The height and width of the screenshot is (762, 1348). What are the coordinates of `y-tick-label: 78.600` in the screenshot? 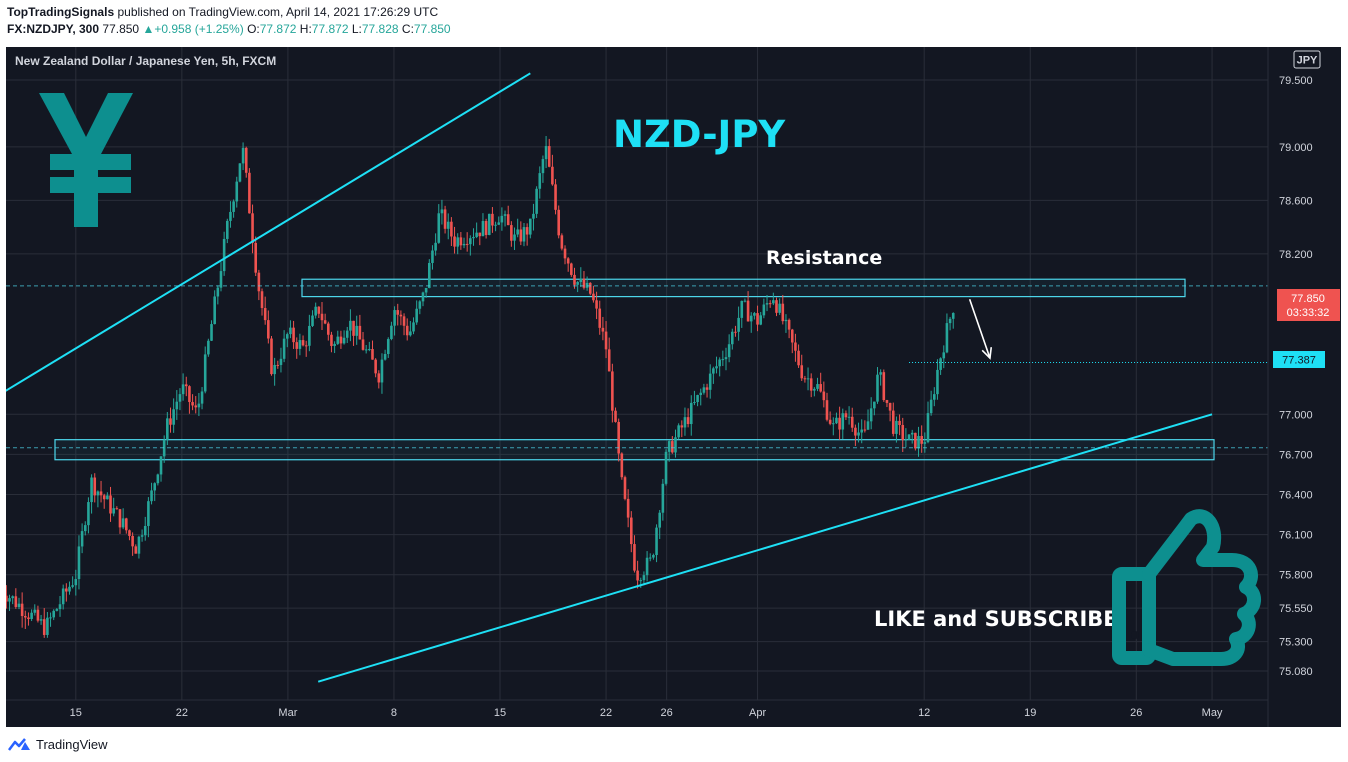 It's located at (1296, 201).